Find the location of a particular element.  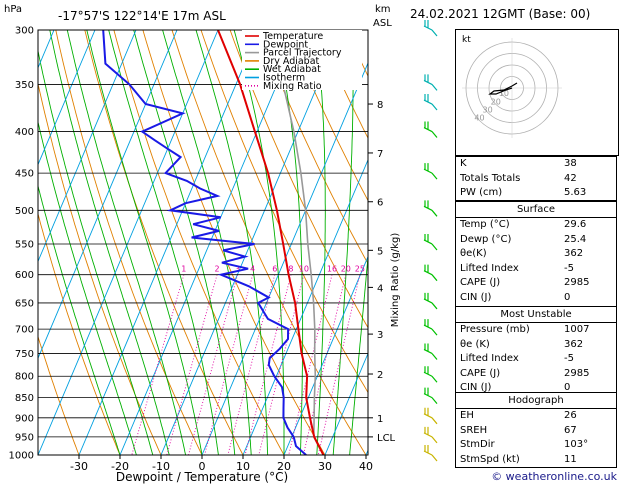

km-tick-label: 5 is located at coordinates (380, 251).